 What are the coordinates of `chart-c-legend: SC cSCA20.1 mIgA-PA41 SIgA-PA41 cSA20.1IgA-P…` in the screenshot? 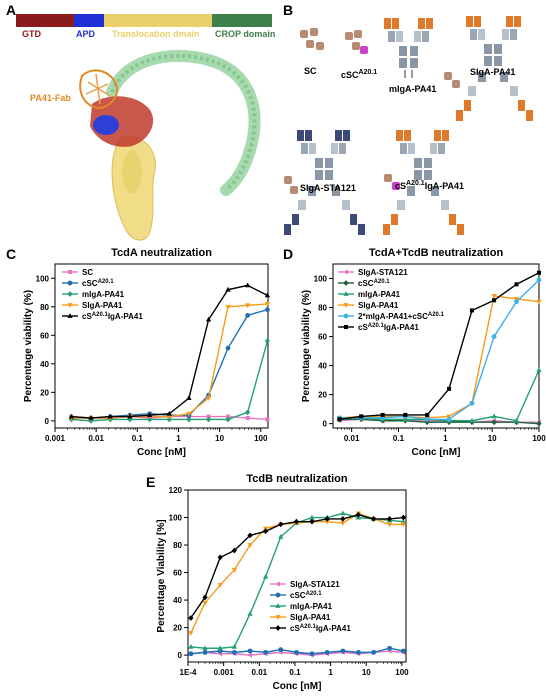 It's located at (102, 294).